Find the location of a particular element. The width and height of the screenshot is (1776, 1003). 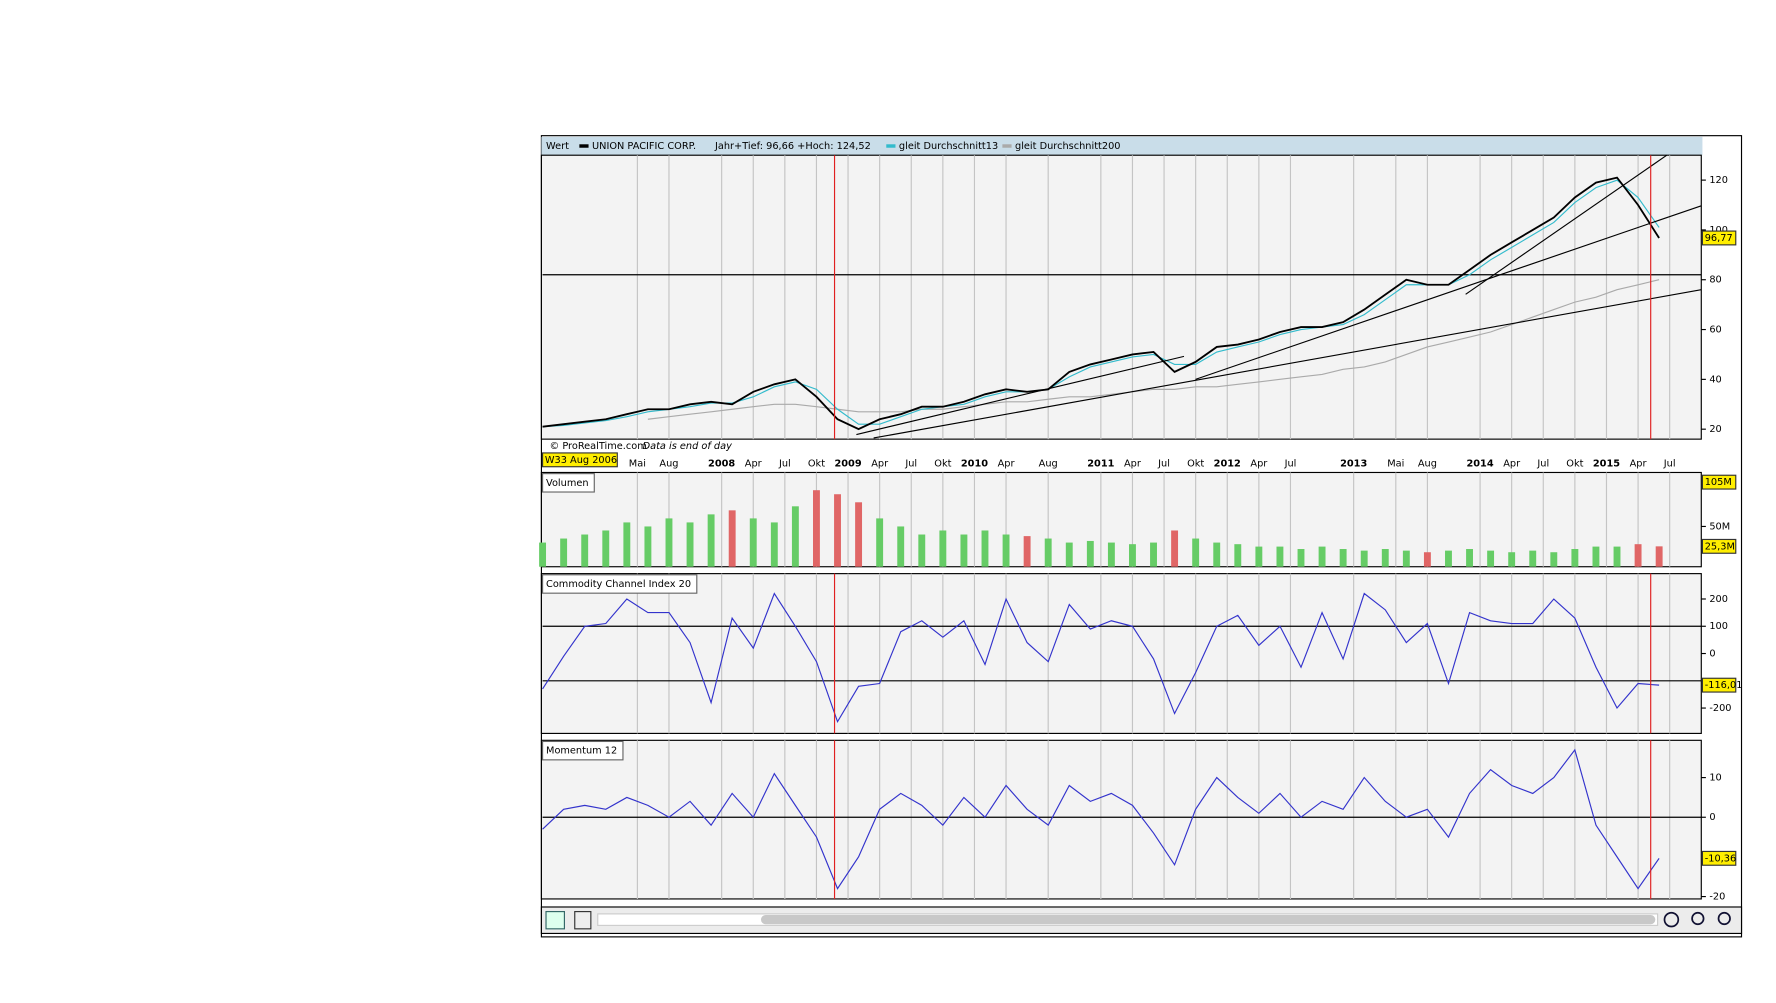

legend-bar is located at coordinates (1122, 146).